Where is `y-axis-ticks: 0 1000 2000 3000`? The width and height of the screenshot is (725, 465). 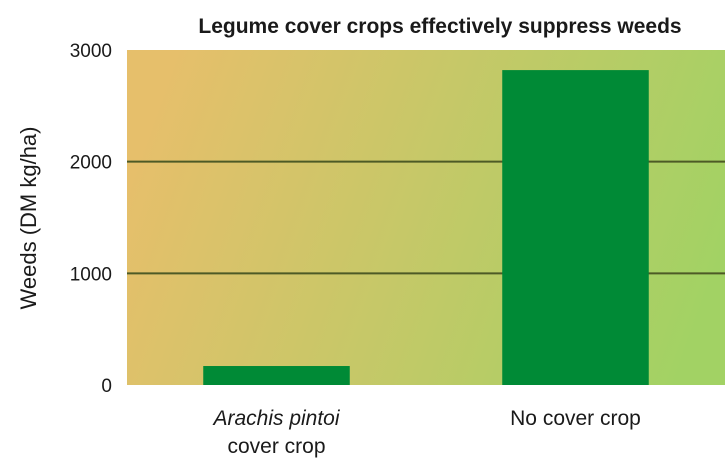 y-axis-ticks: 0 1000 2000 3000 is located at coordinates (91, 219).